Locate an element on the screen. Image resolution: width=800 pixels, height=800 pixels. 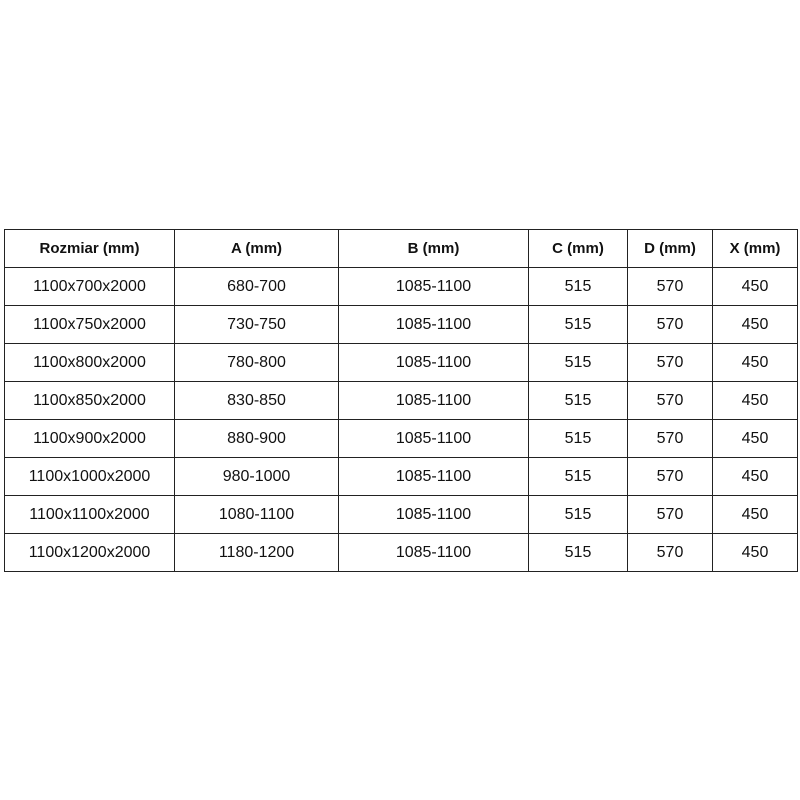
column-header: C (mm) is located at coordinates (578, 248).